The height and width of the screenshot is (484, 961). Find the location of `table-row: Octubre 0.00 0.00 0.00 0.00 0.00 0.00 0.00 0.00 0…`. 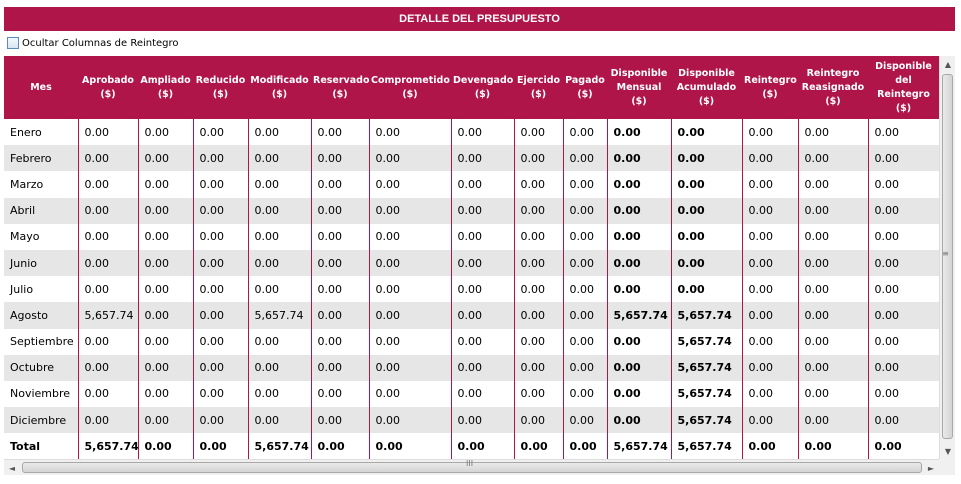

table-row: Octubre 0.00 0.00 0.00 0.00 0.00 0.00 0.00 0.00 0… is located at coordinates (471, 367).